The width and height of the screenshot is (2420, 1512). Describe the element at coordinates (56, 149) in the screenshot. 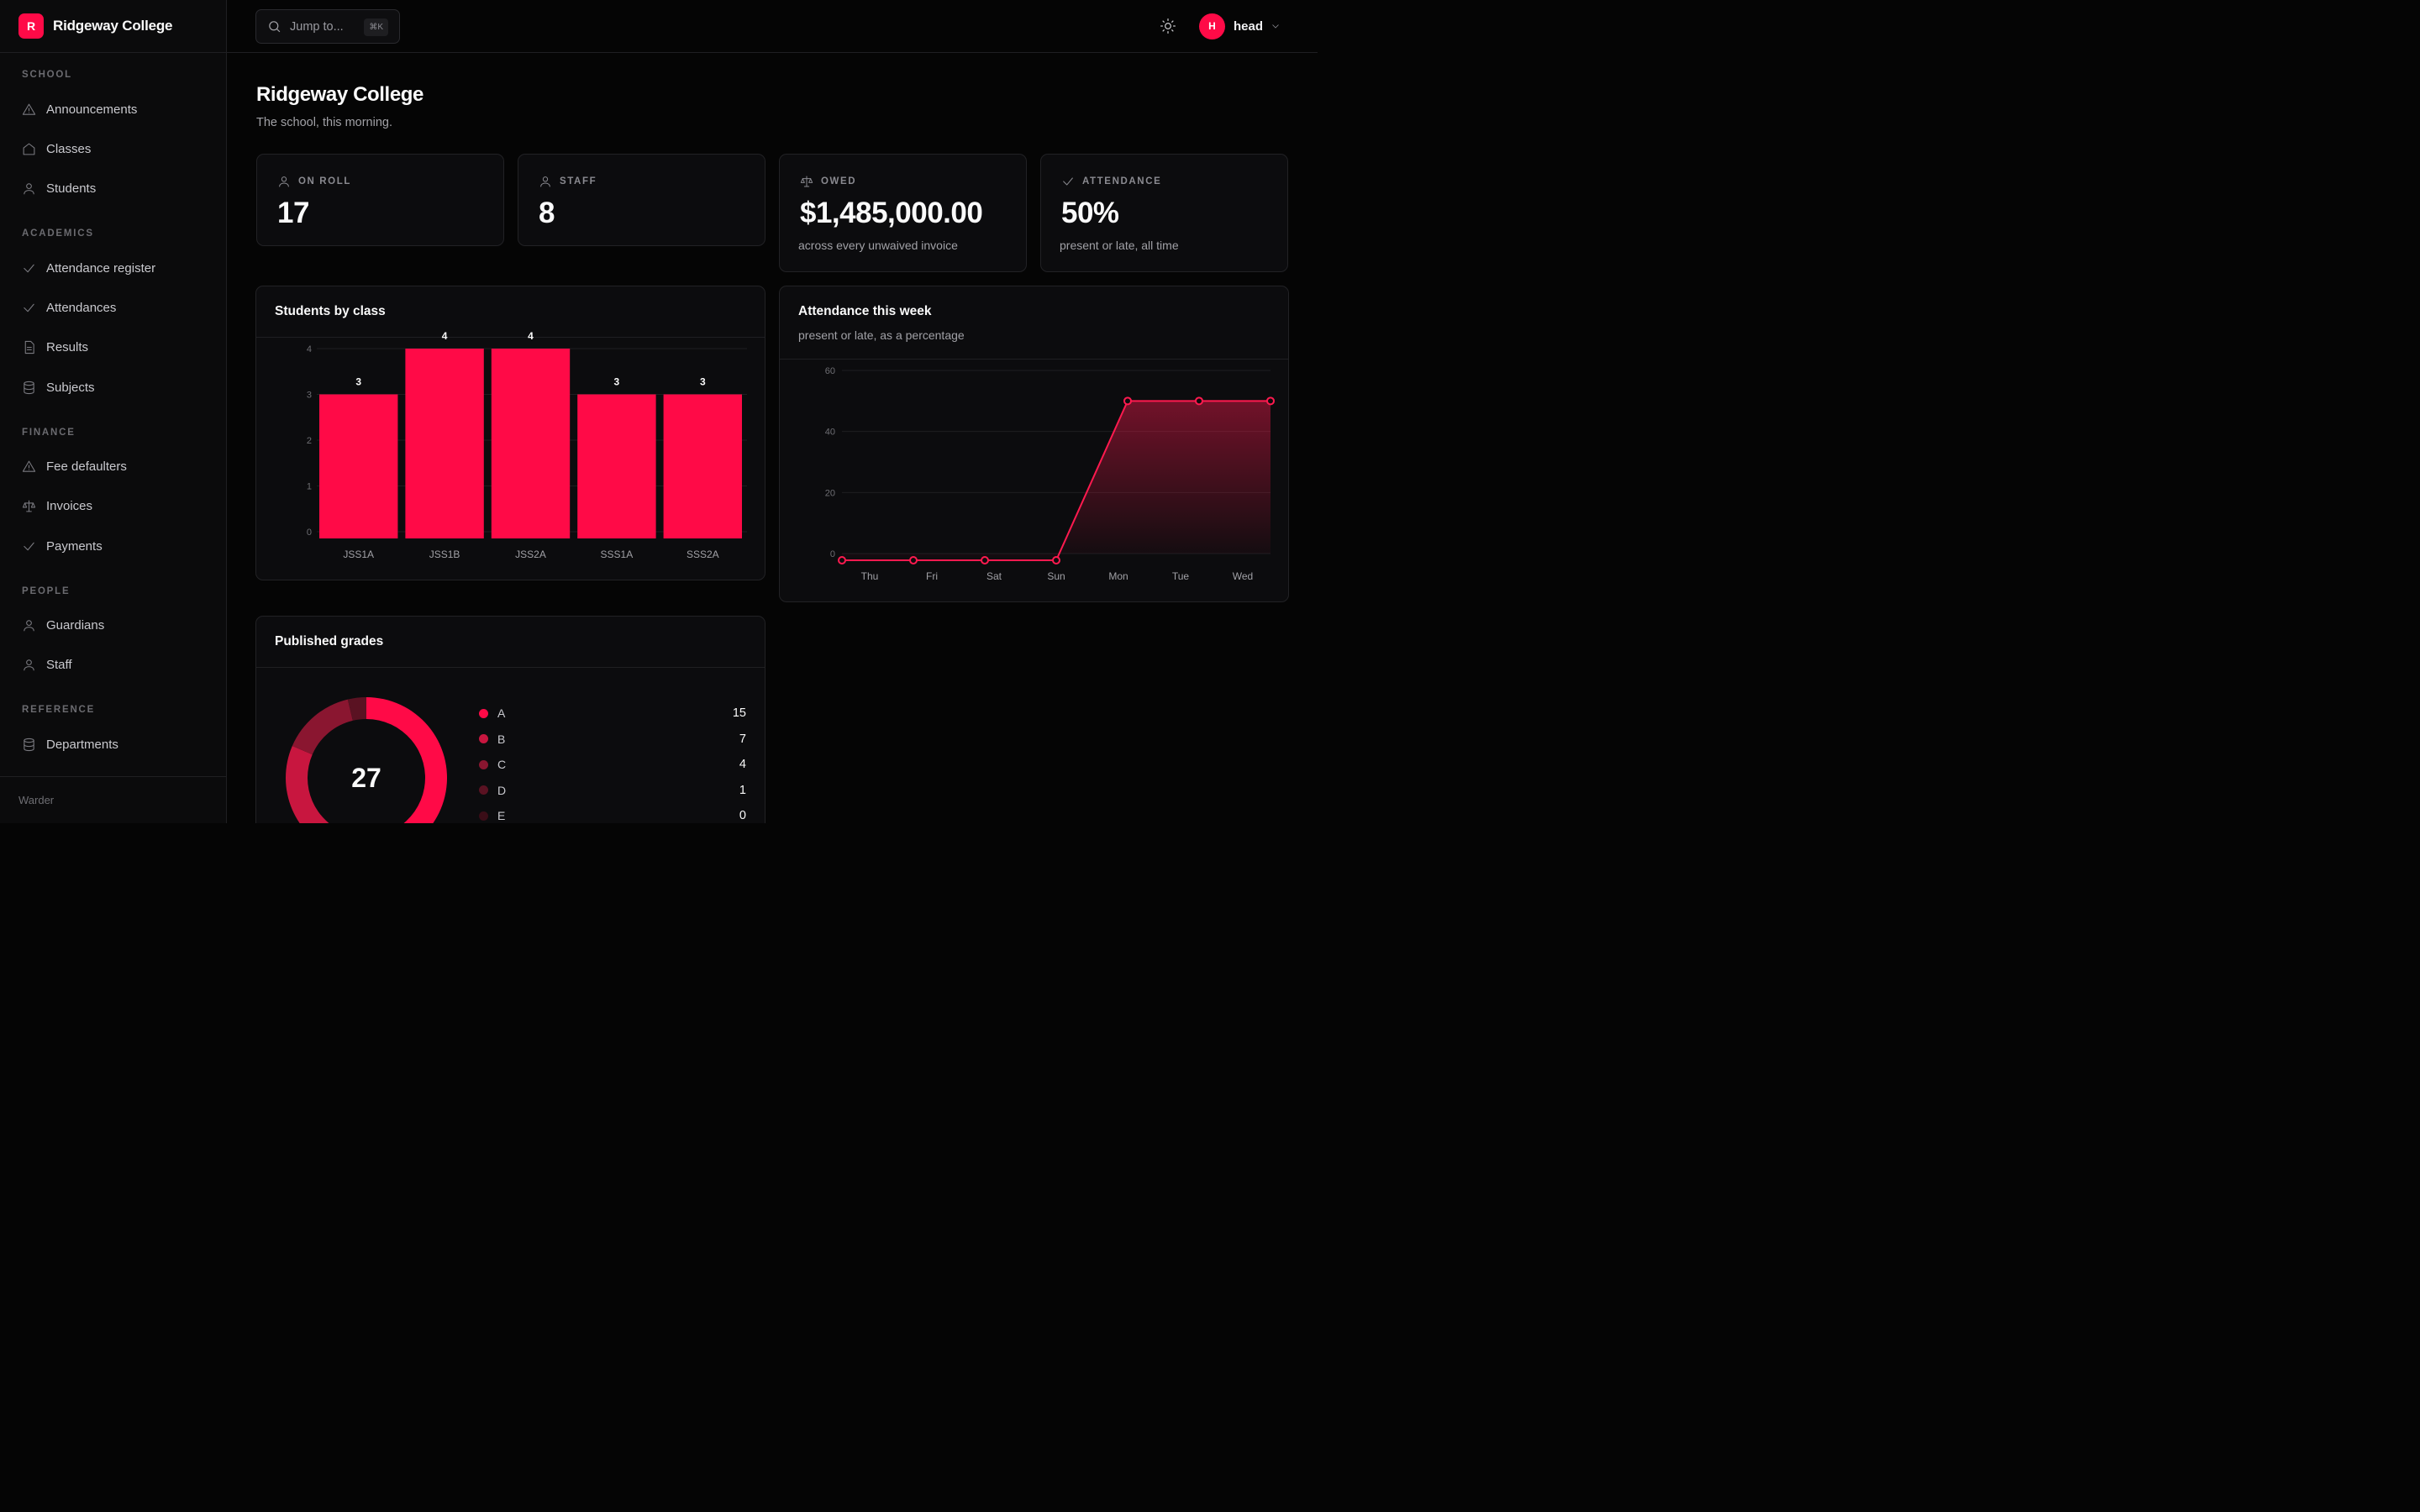

I see `sidebar-item-classes: Classes` at that location.